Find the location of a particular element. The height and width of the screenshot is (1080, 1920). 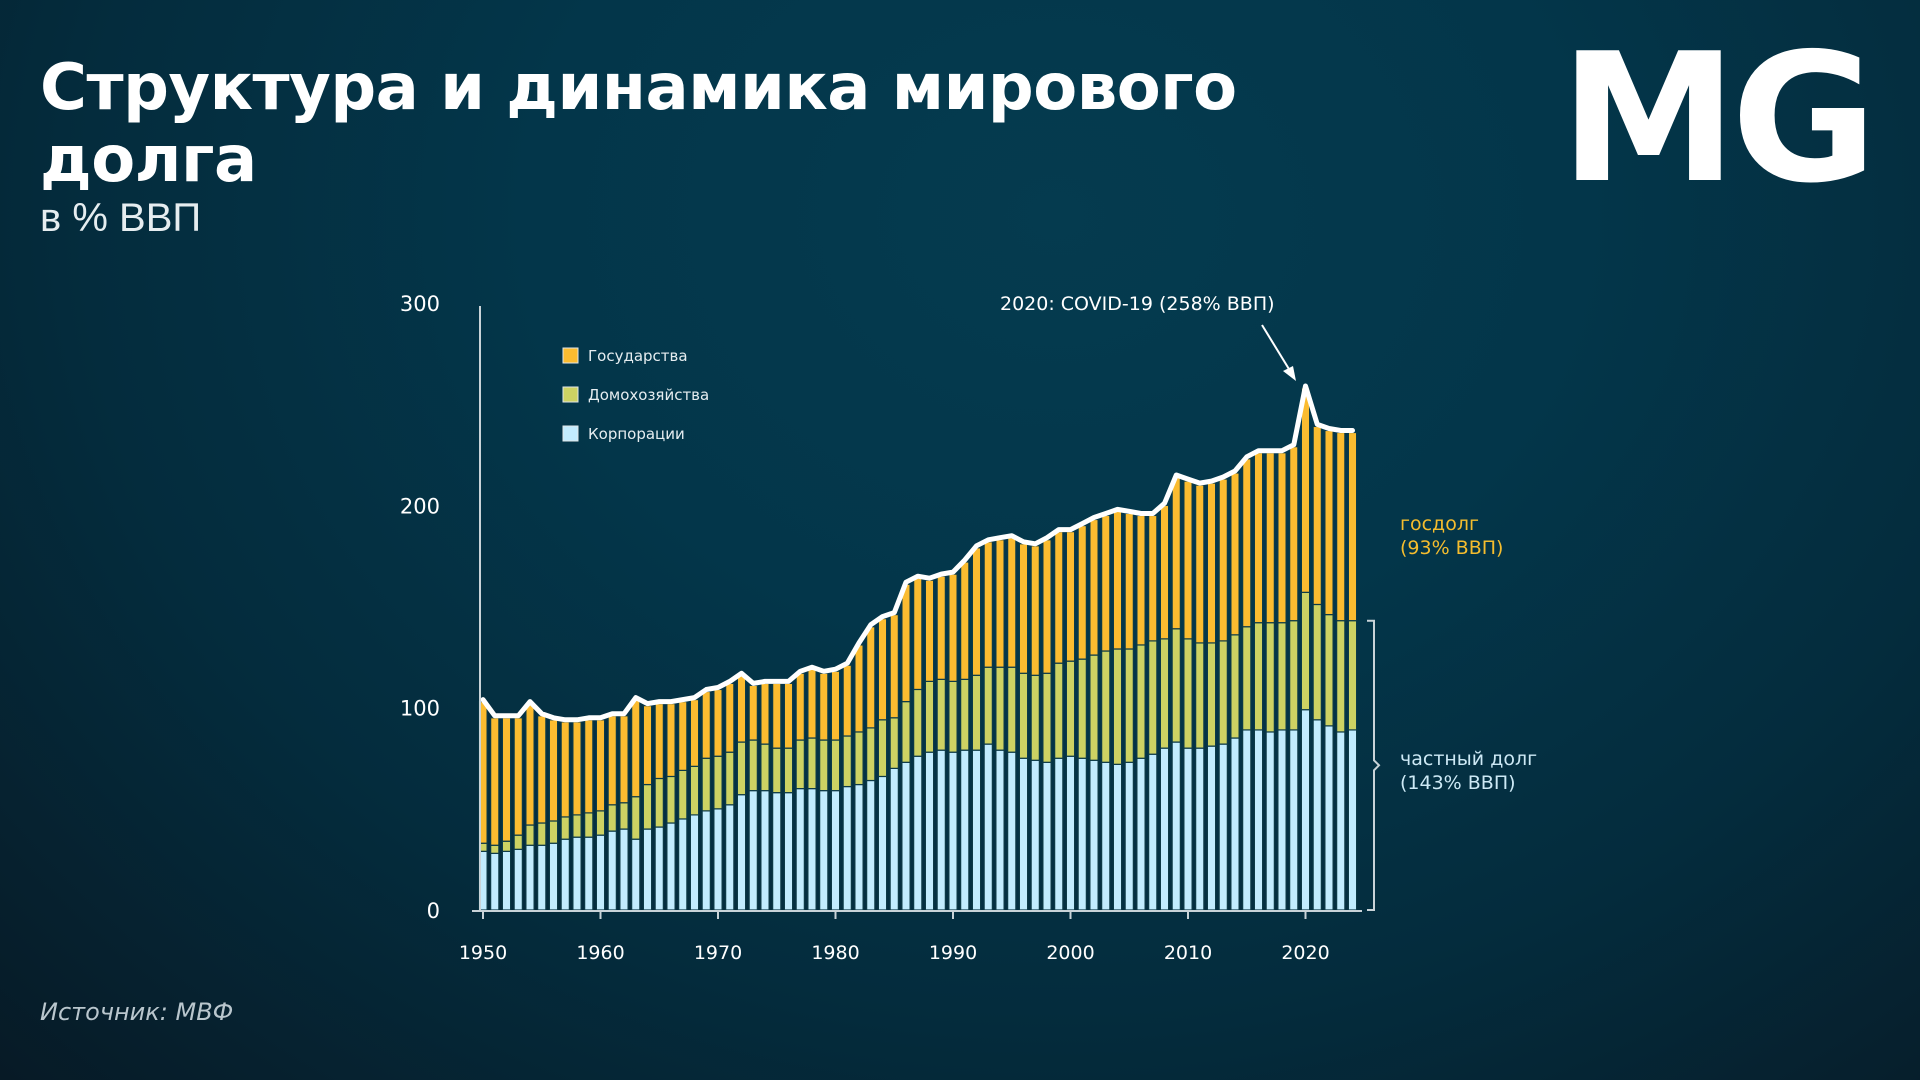

legend-label: Корпорации is located at coordinates (636, 434).